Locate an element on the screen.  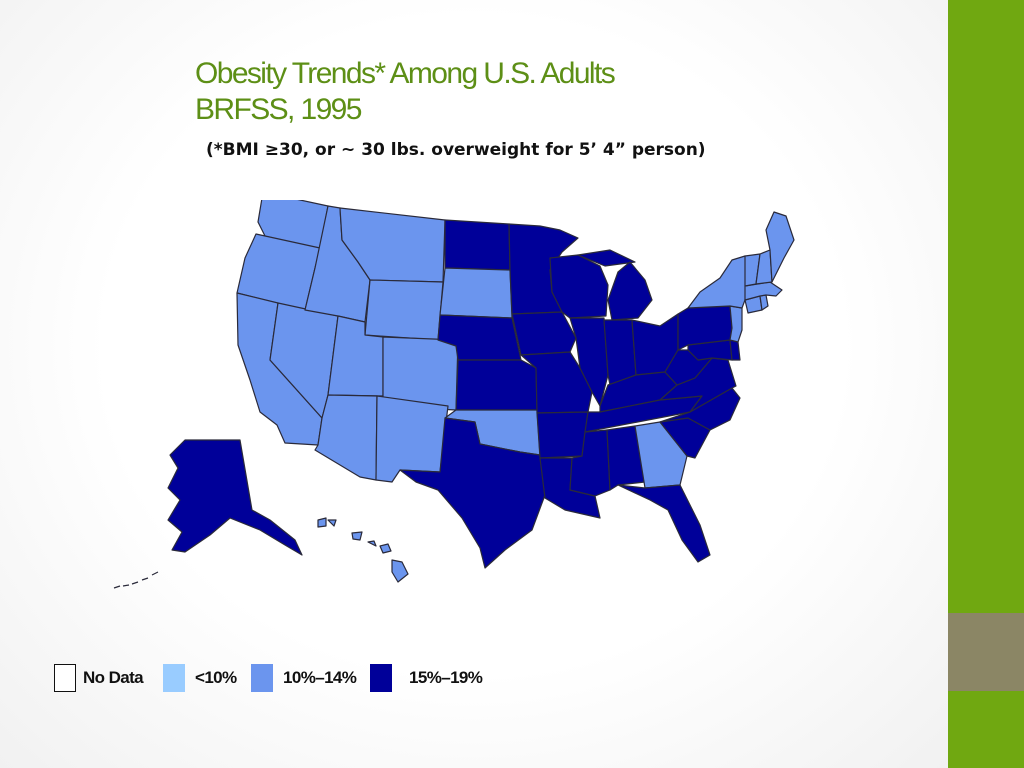
state-new-york is located at coordinates (718, 282).